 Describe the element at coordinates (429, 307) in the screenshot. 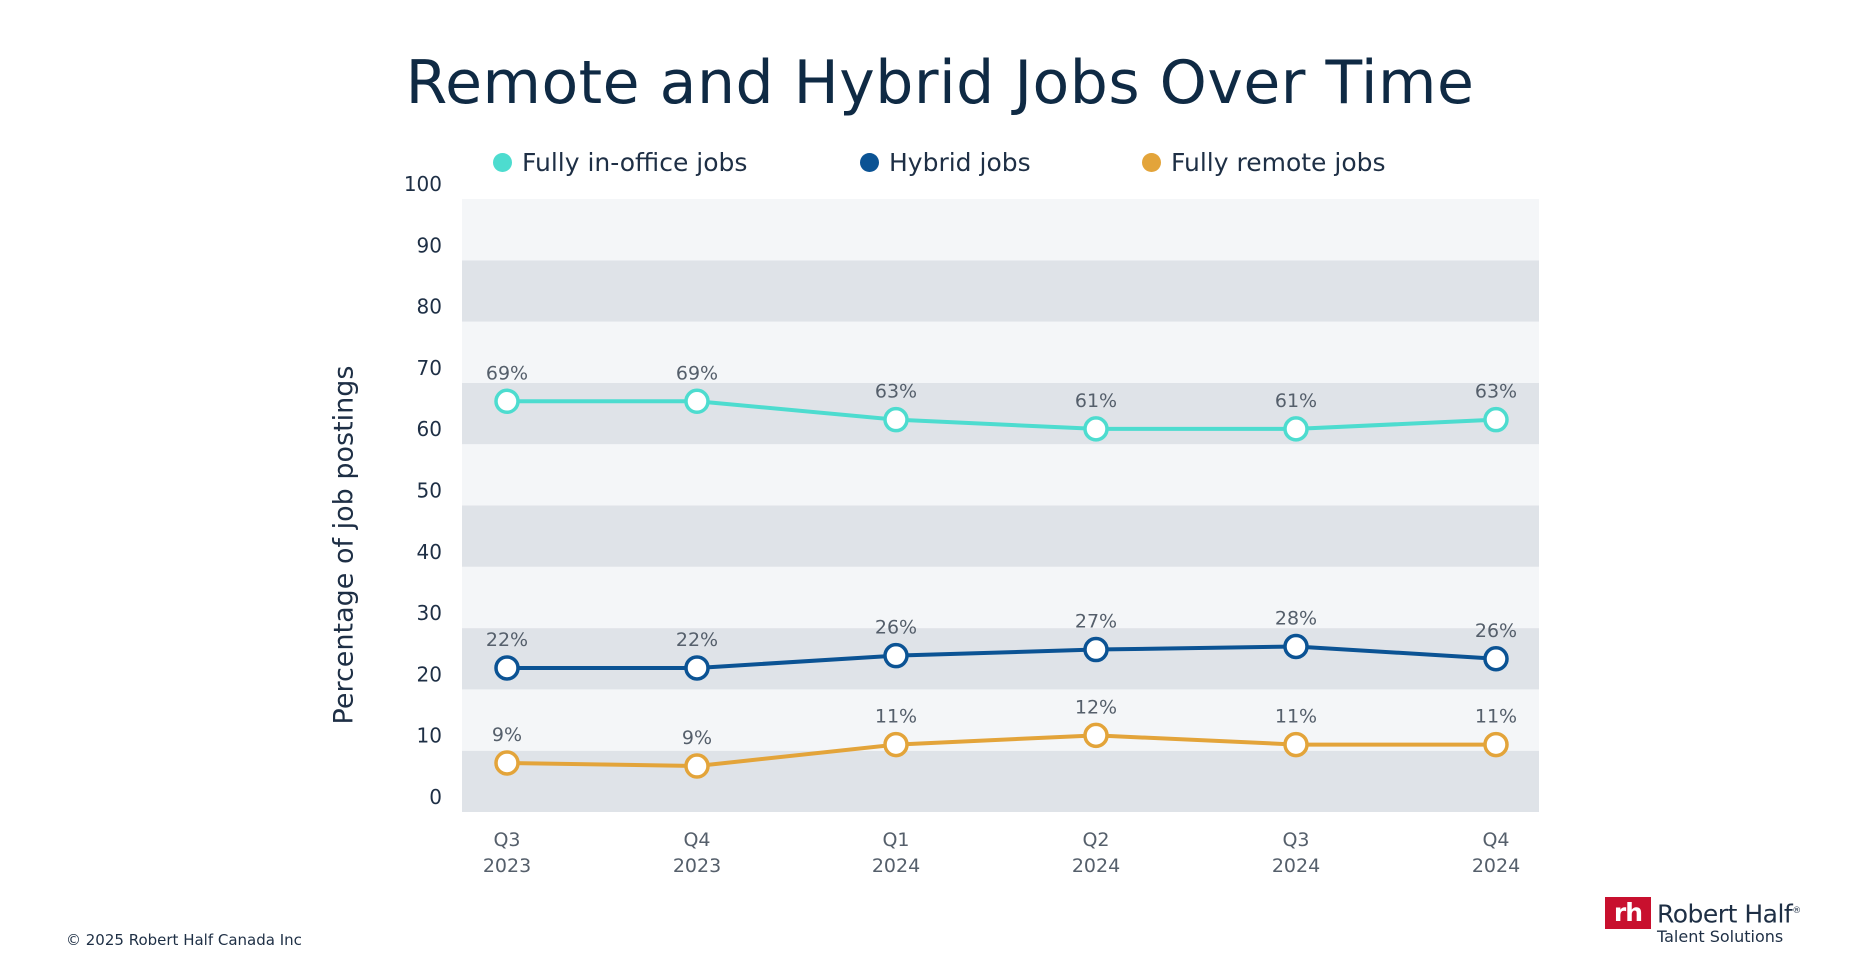

I see `y-tick-label: 80` at that location.